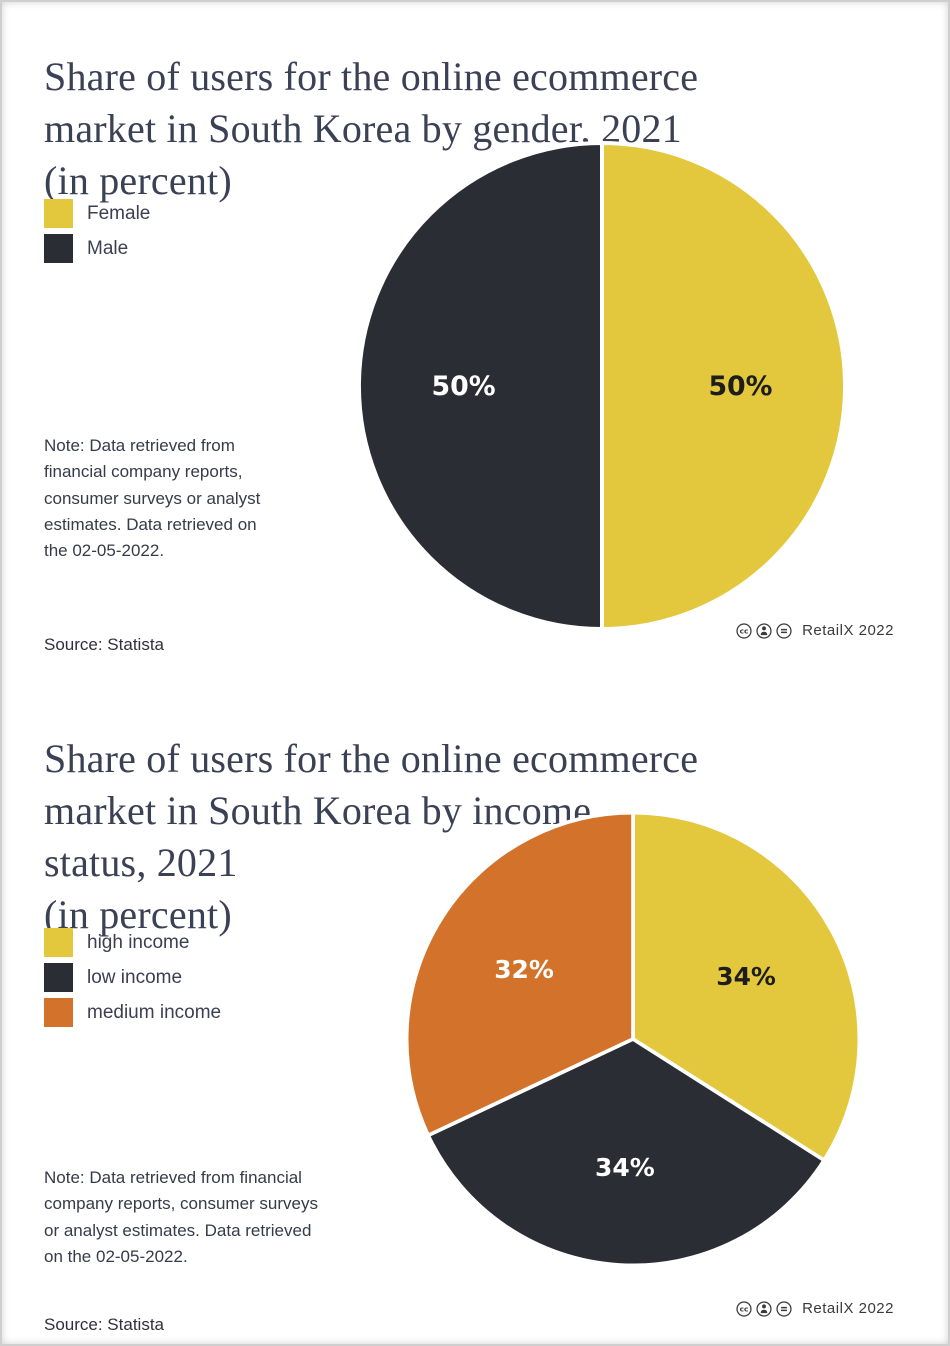 The width and height of the screenshot is (950, 1346). Describe the element at coordinates (108, 248) in the screenshot. I see `legend-label: Male` at that location.